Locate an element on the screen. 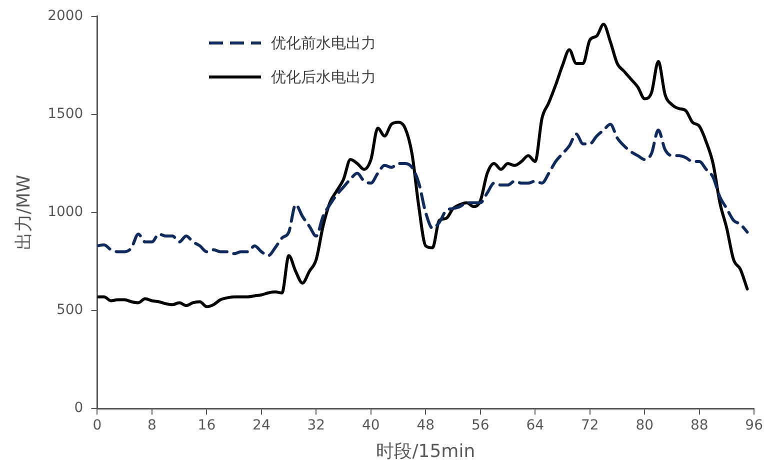 The image size is (766, 471). x-tick-label: 48 is located at coordinates (425, 426).